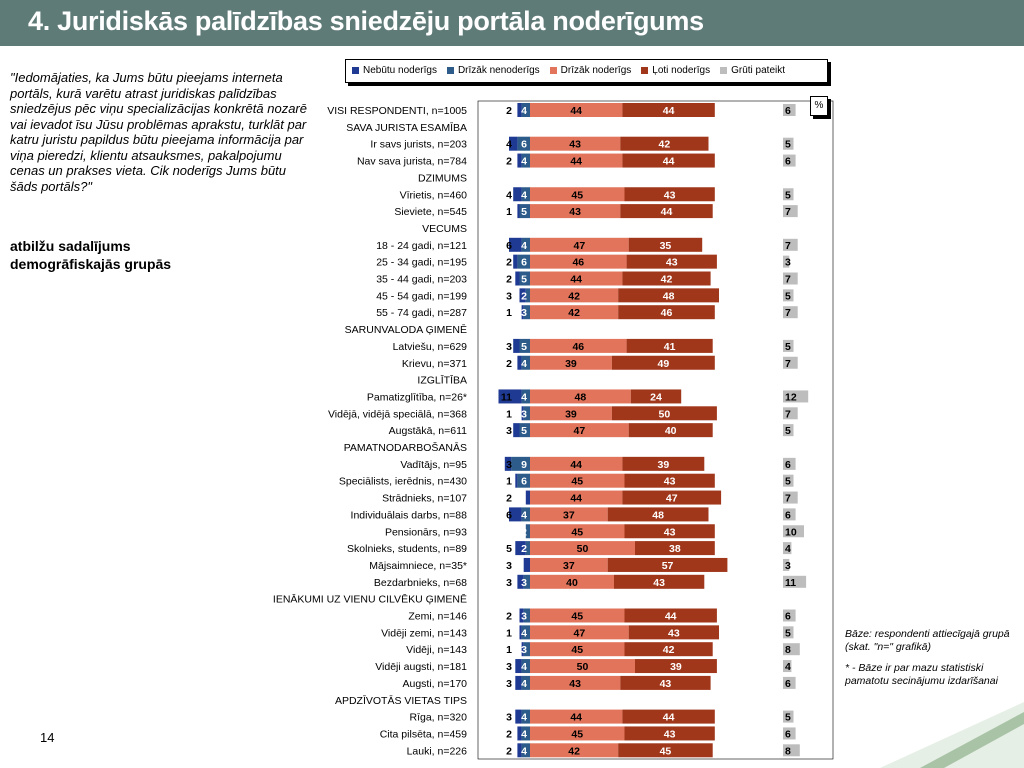 Image resolution: width=1024 pixels, height=768 pixels. Describe the element at coordinates (819, 105) in the screenshot. I see `percent-unit-label: %` at that location.